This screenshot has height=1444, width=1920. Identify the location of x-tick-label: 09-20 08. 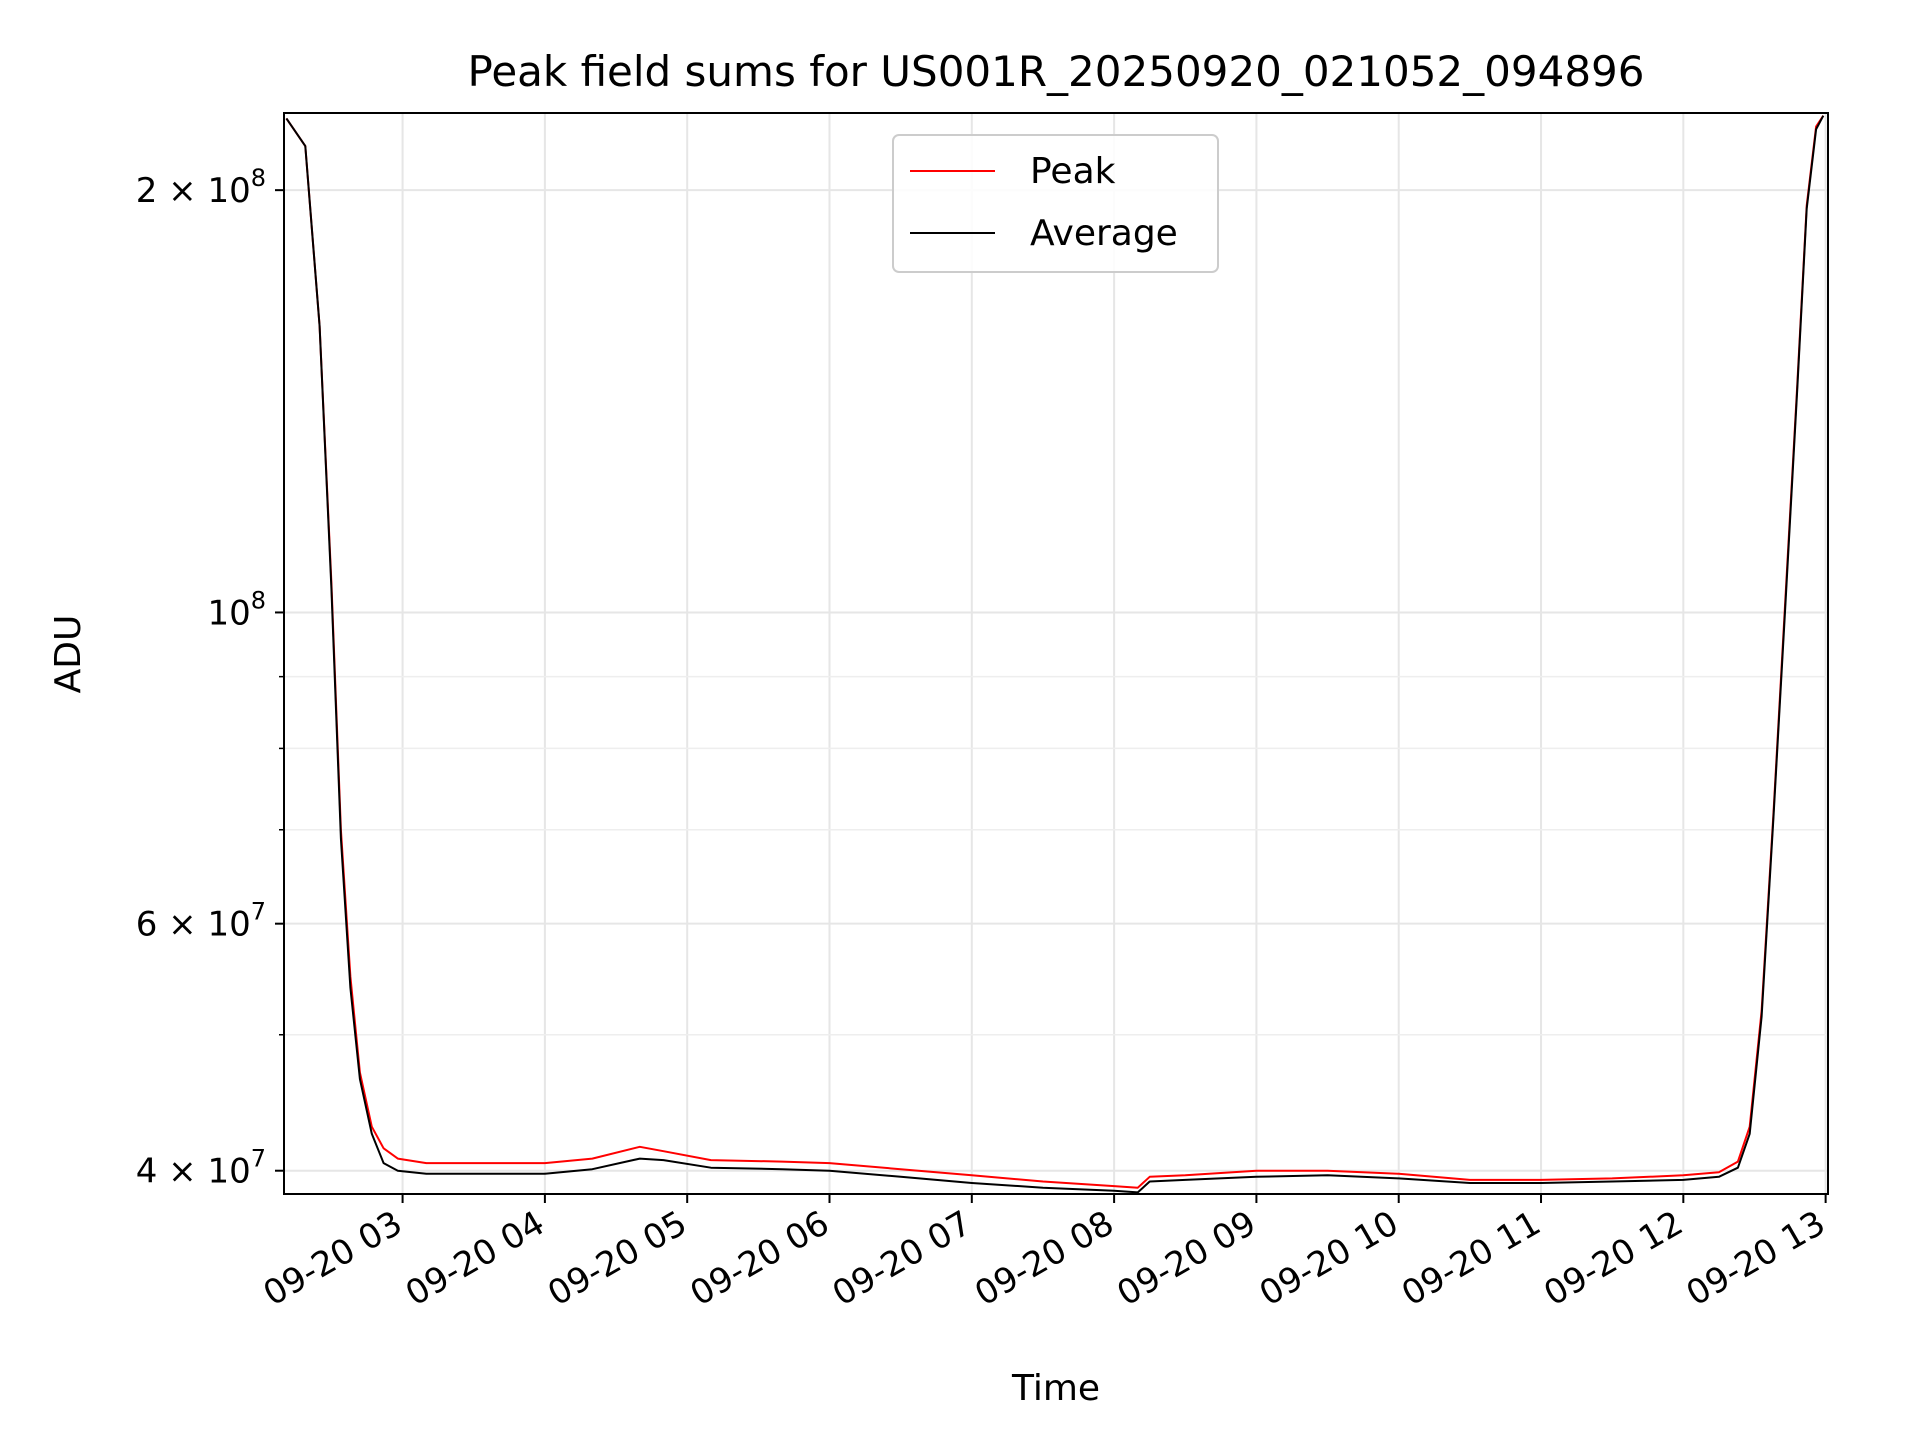
(1044, 1258).